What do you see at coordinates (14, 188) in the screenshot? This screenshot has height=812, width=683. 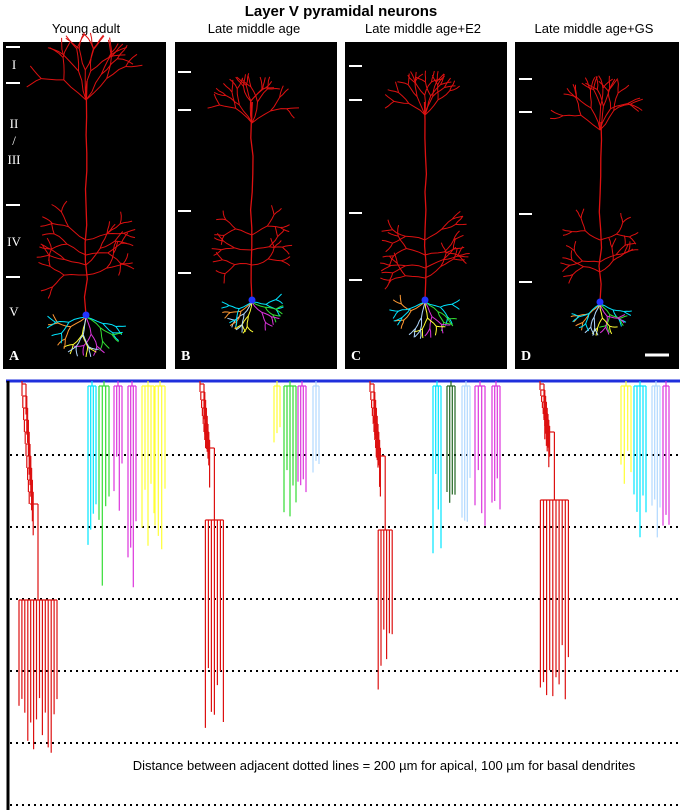 I see `layer-labels: I II / III IV V` at bounding box center [14, 188].